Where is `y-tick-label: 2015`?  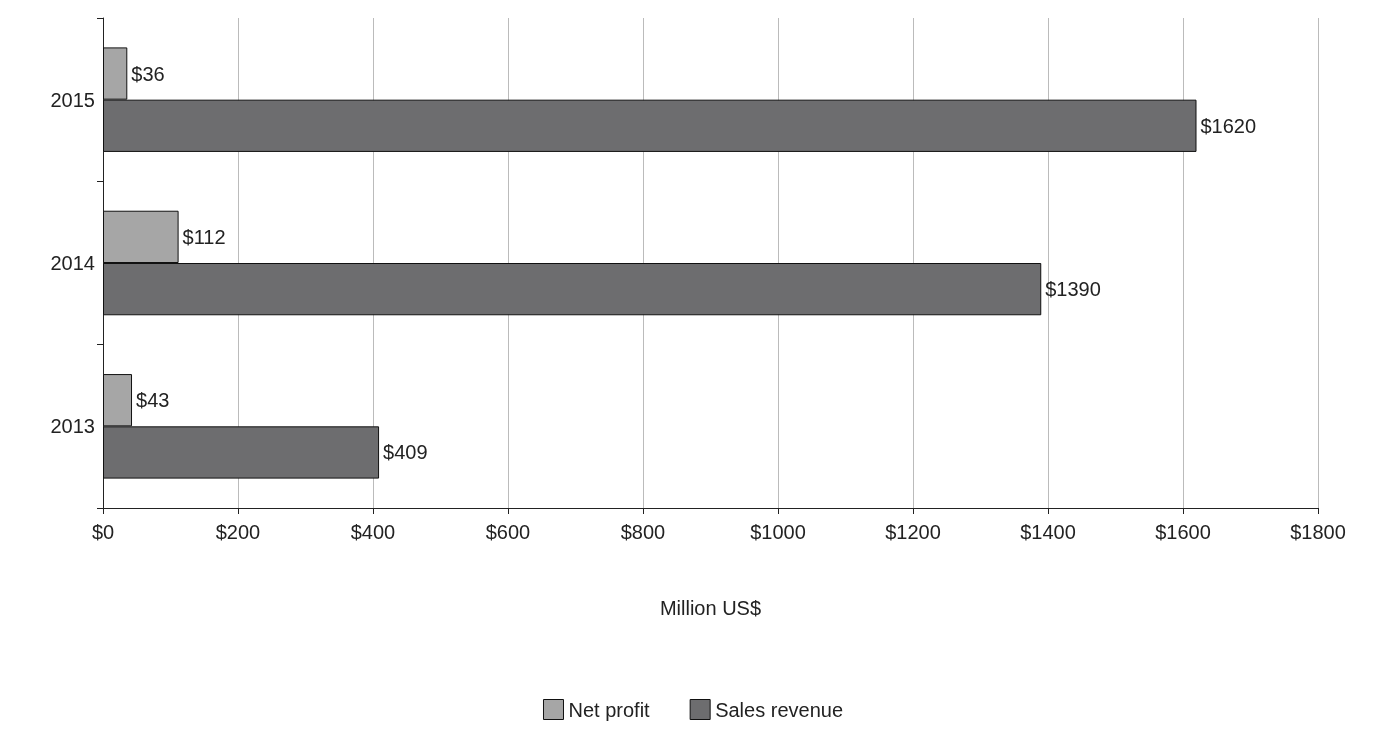
y-tick-label: 2015 is located at coordinates (72, 99).